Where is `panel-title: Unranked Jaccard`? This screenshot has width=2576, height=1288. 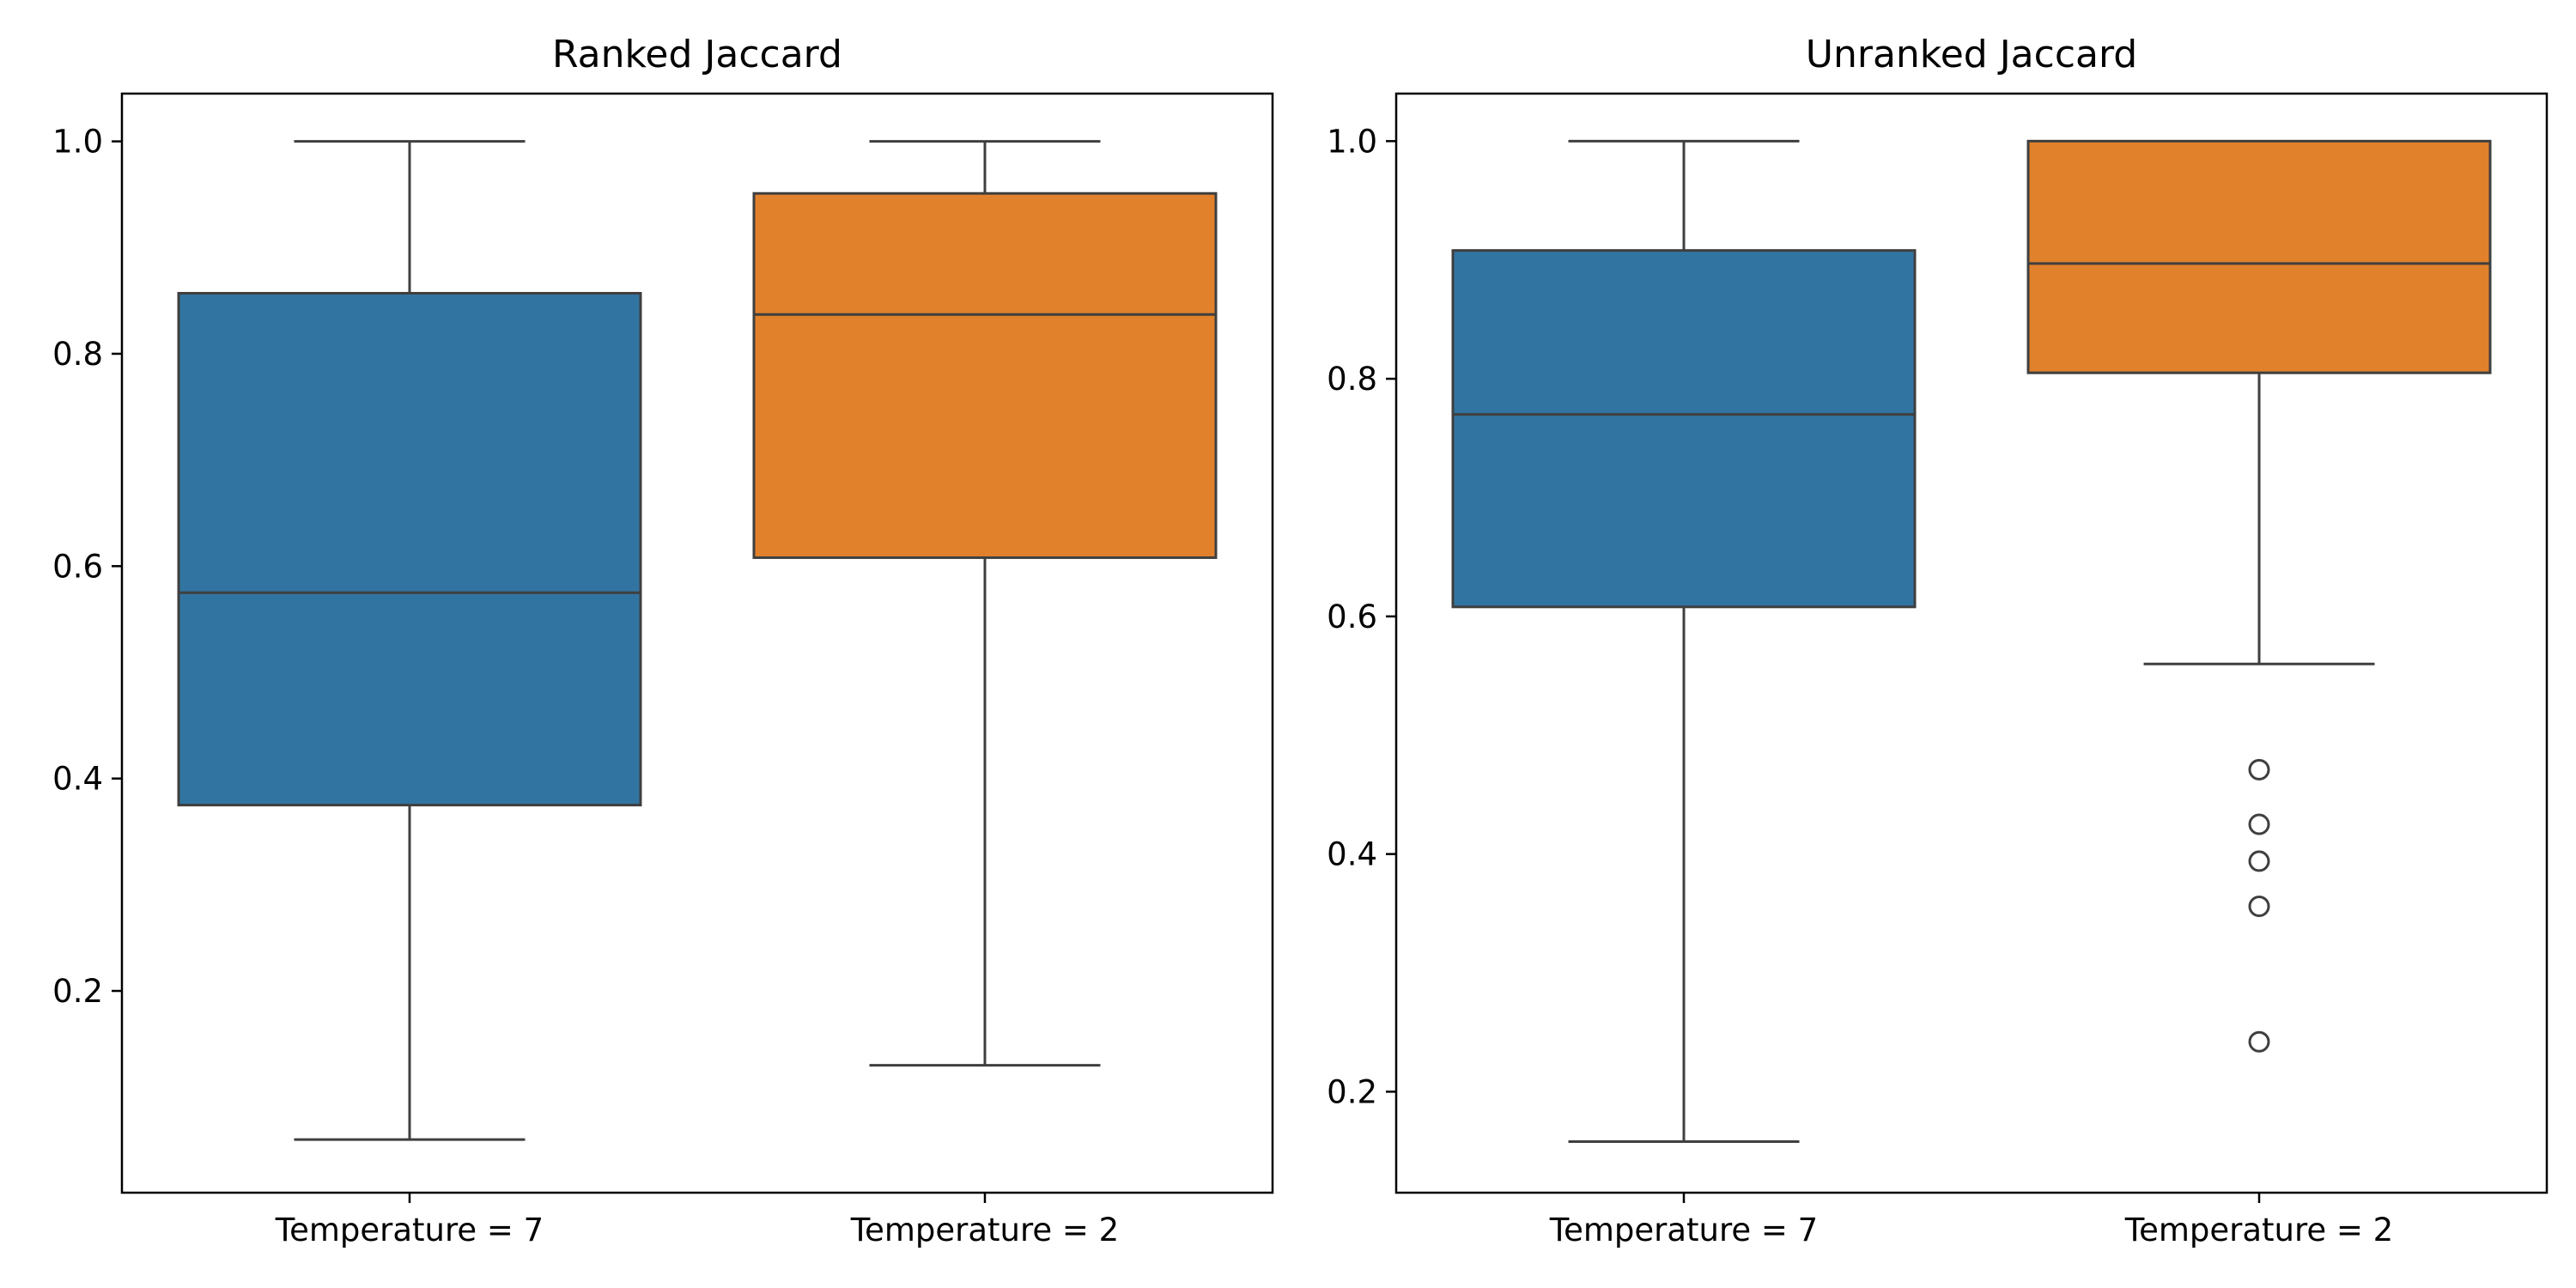
panel-title: Unranked Jaccard is located at coordinates (1972, 55).